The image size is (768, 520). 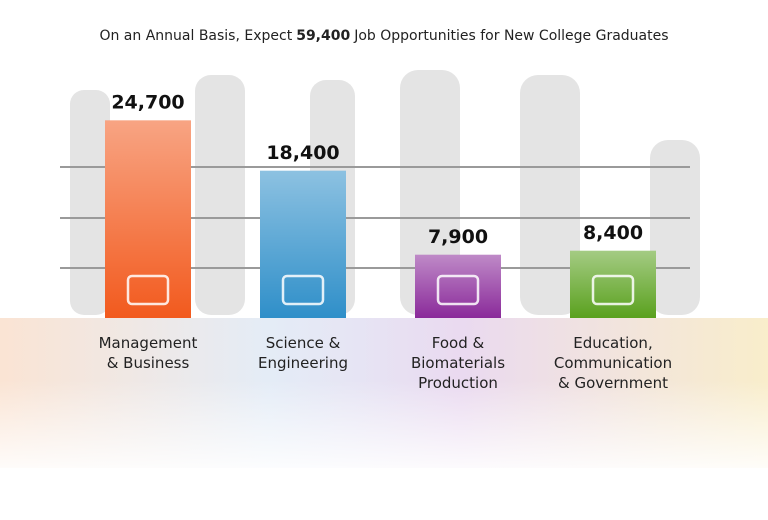 I want to click on title-emphasis: 59,400, so click(x=323, y=36).